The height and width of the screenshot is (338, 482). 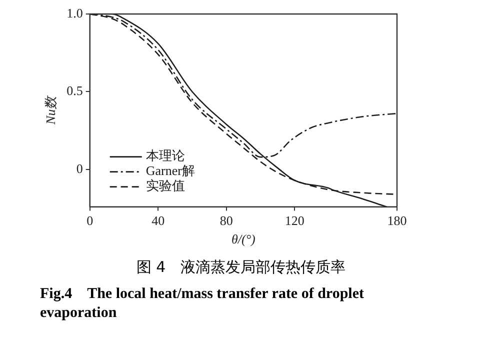 I want to click on legend-label: 本理论, so click(x=165, y=156).